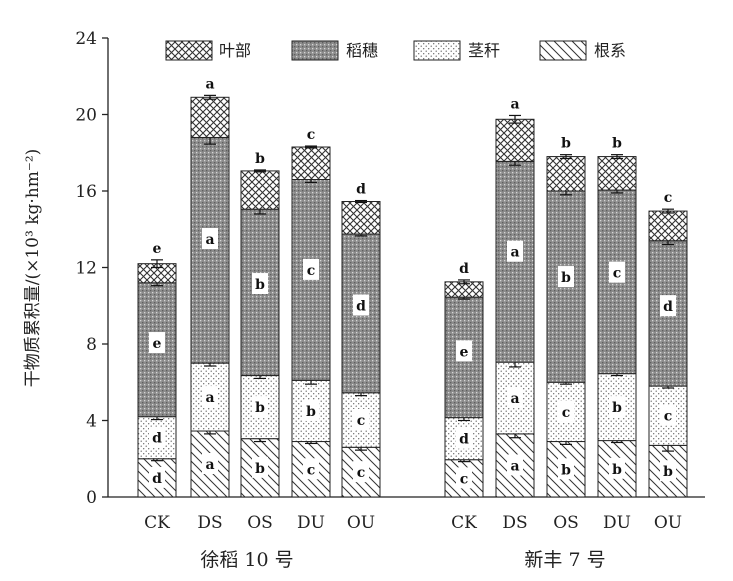 Image resolution: width=733 pixels, height=581 pixels. I want to click on sig-letter-leaf: e, so click(157, 249).